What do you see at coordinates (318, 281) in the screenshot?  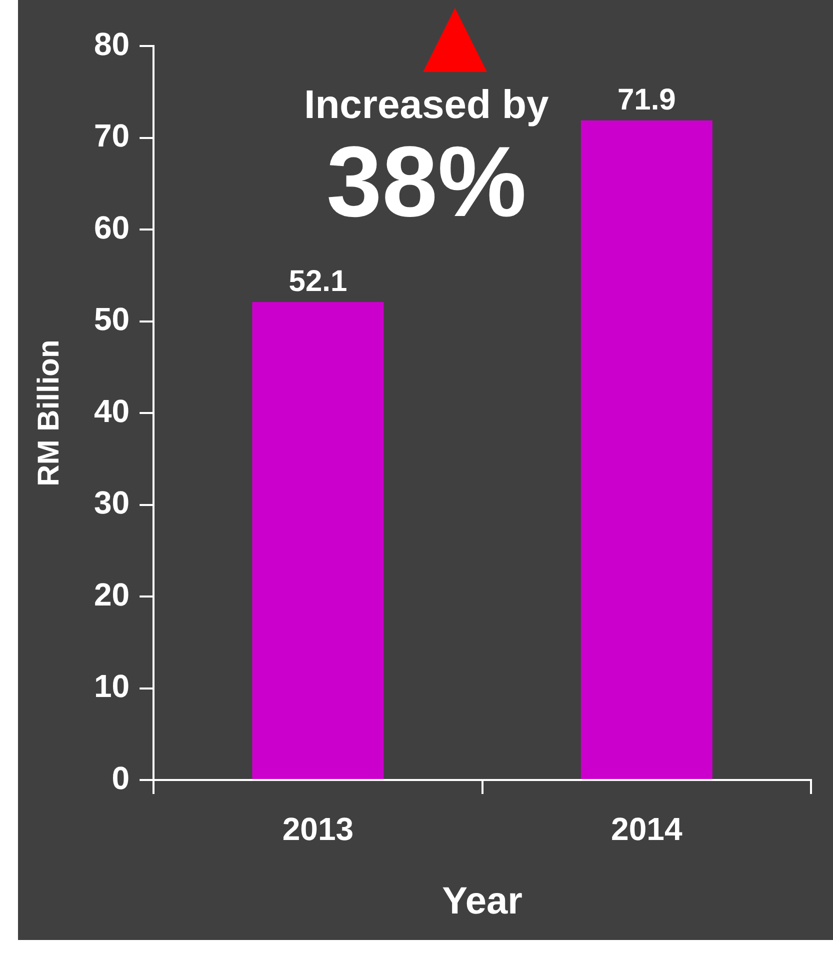 I see `data-label: 52.1` at bounding box center [318, 281].